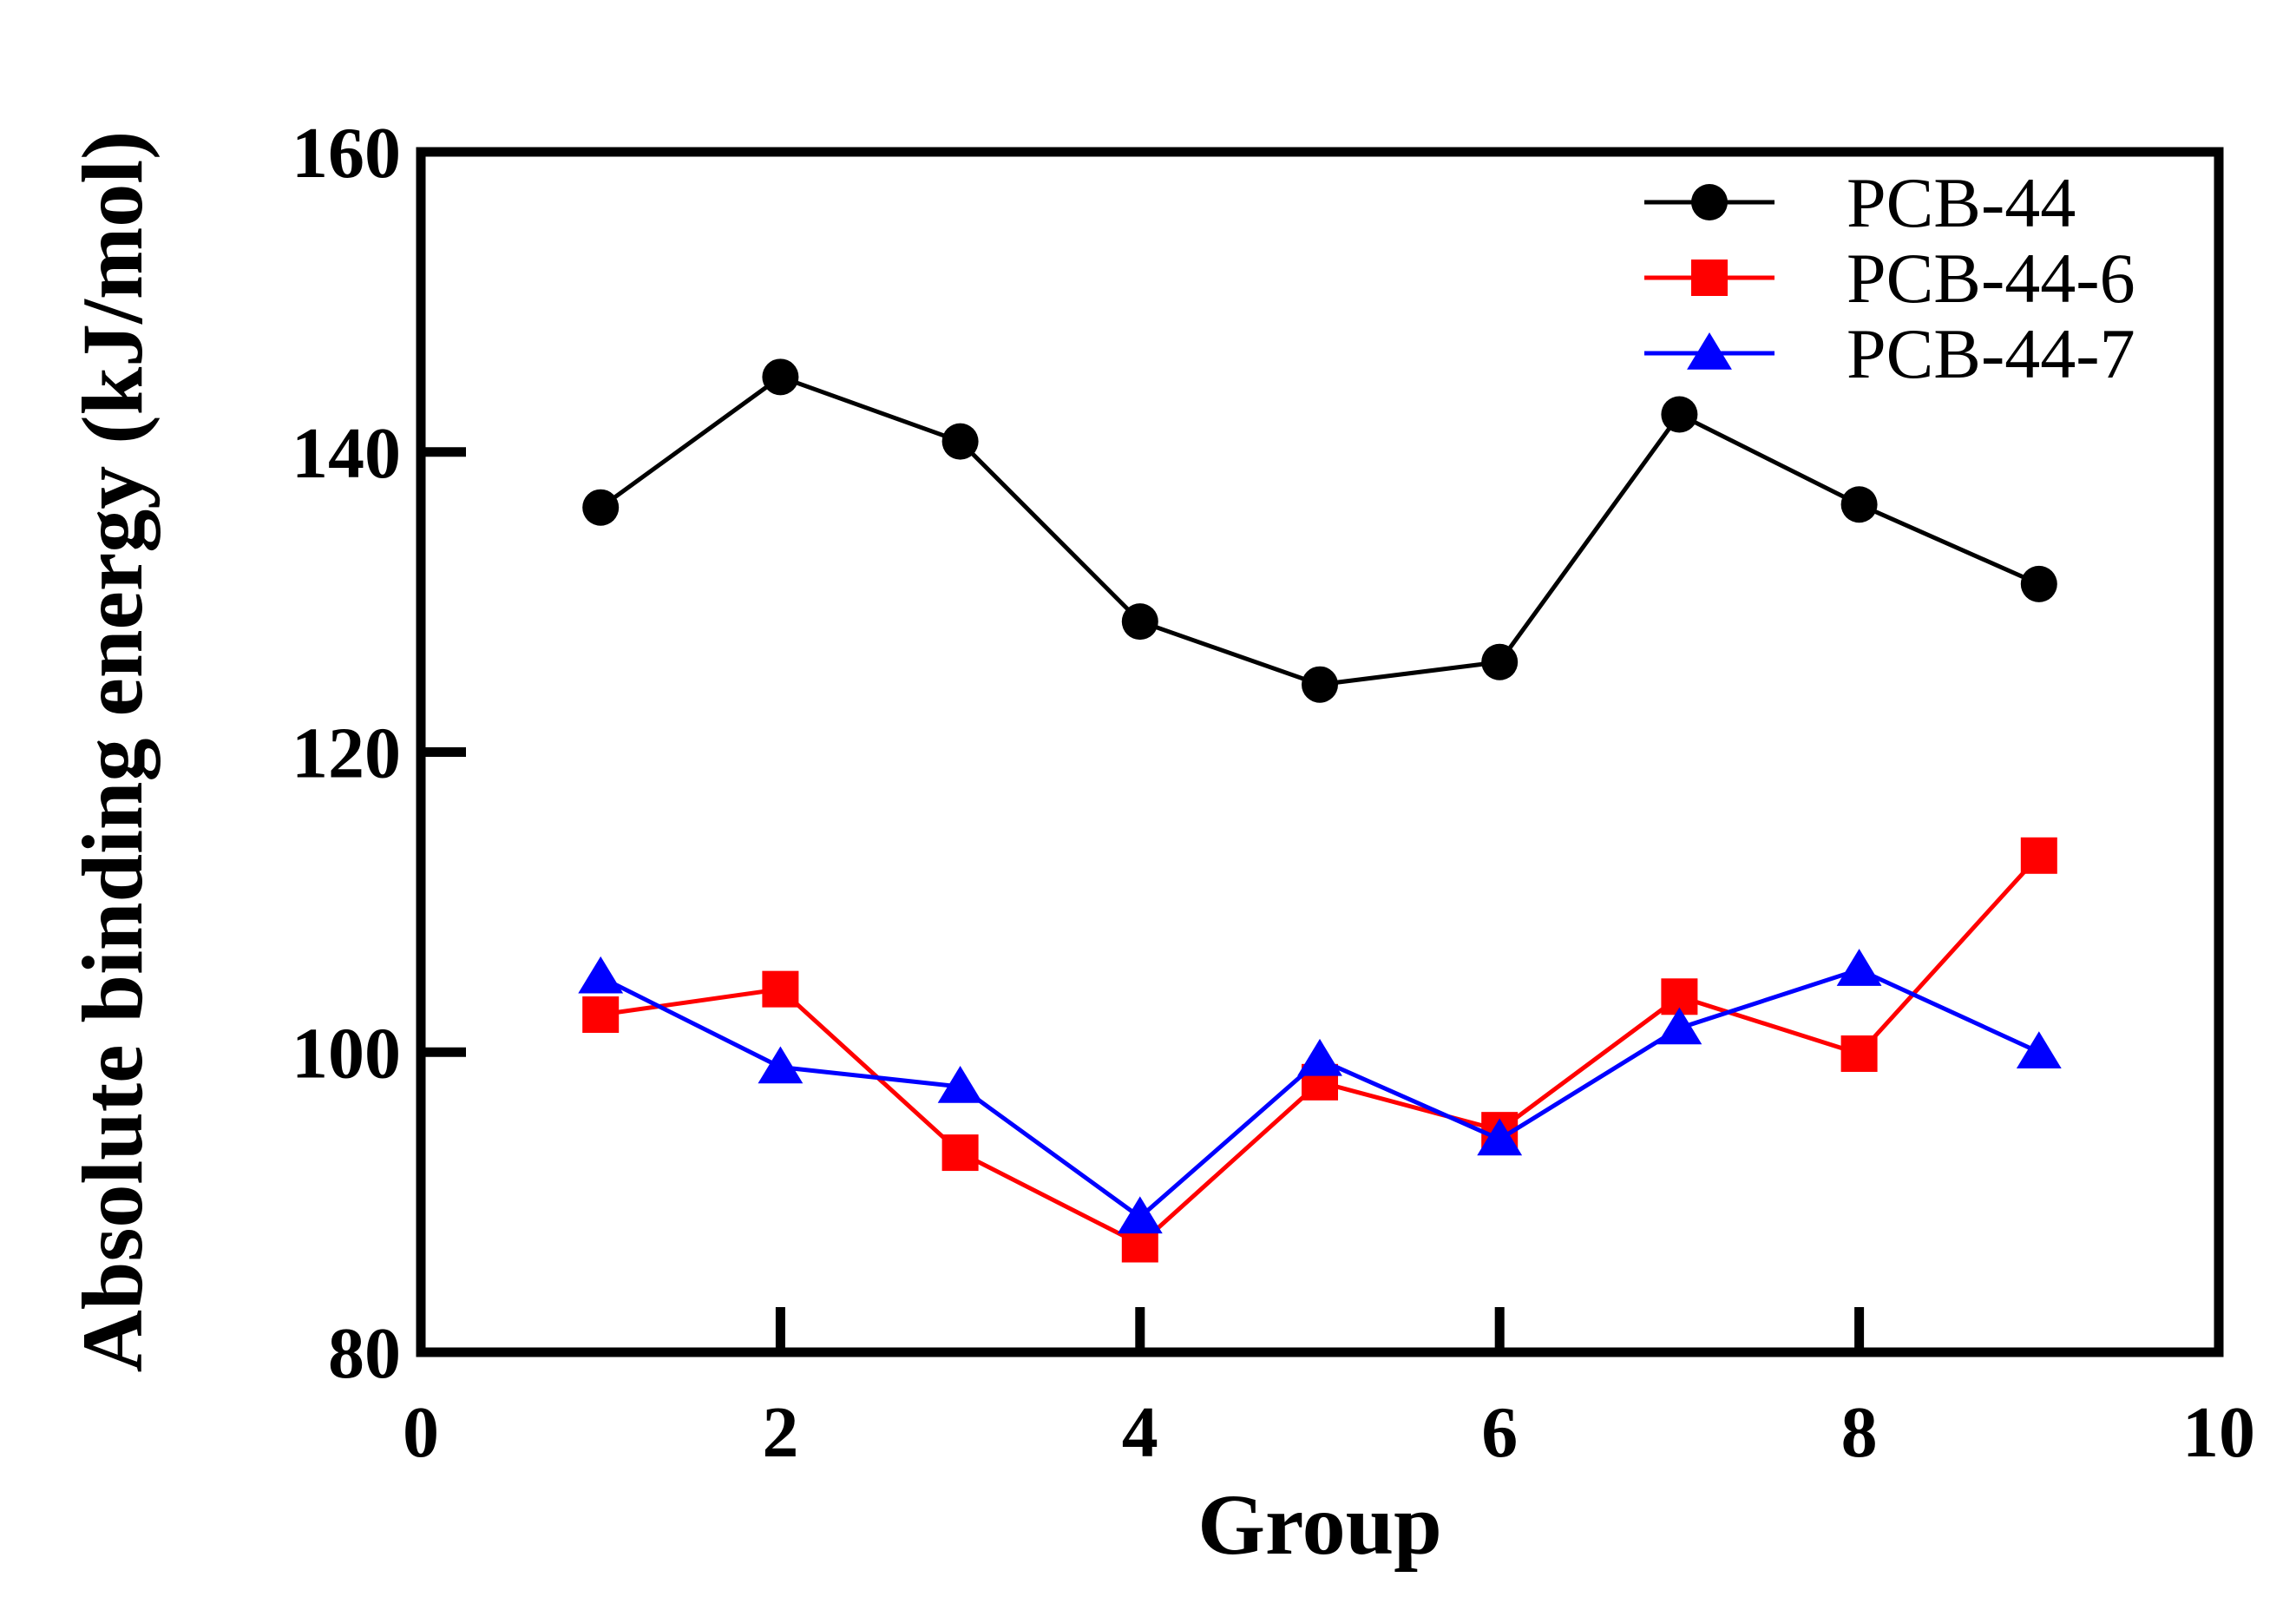  I want to click on x-tick-label-10: 10, so click(2218, 1432).